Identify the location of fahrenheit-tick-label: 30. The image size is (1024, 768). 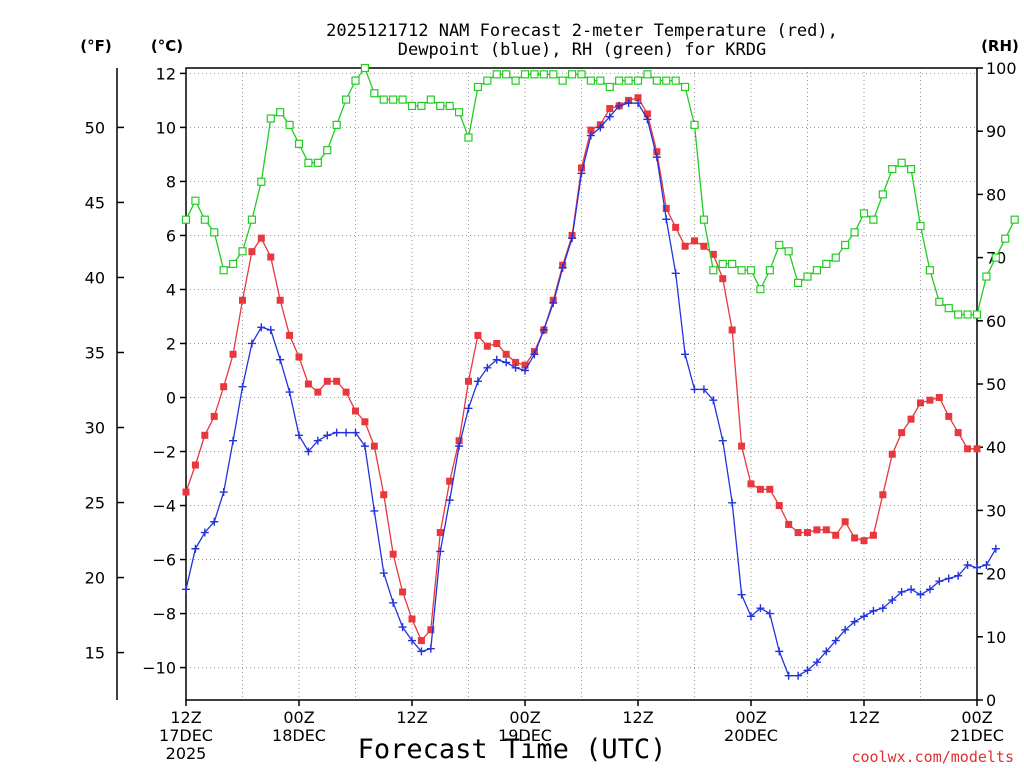
(95, 428).